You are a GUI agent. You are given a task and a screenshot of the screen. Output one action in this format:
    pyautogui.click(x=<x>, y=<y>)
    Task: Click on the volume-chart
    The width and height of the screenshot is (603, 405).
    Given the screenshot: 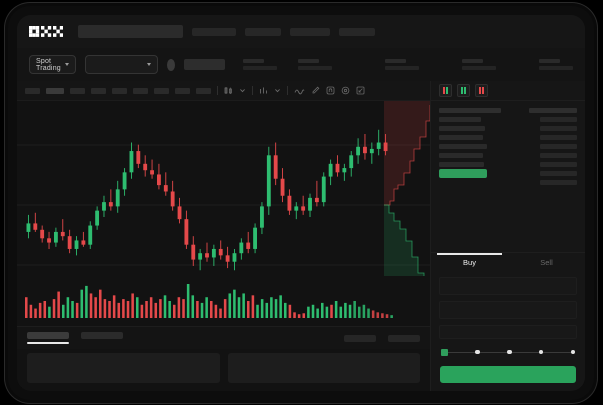 What is the action you would take?
    pyautogui.click(x=223, y=301)
    